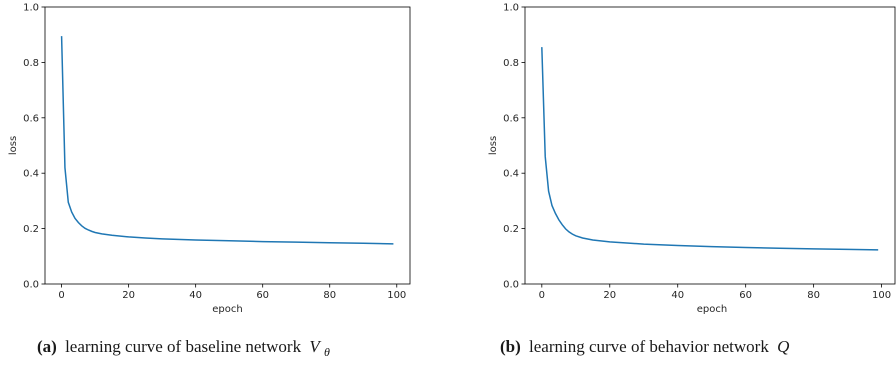  What do you see at coordinates (327, 352) in the screenshot?
I see `caption-a-subscript: θ` at bounding box center [327, 352].